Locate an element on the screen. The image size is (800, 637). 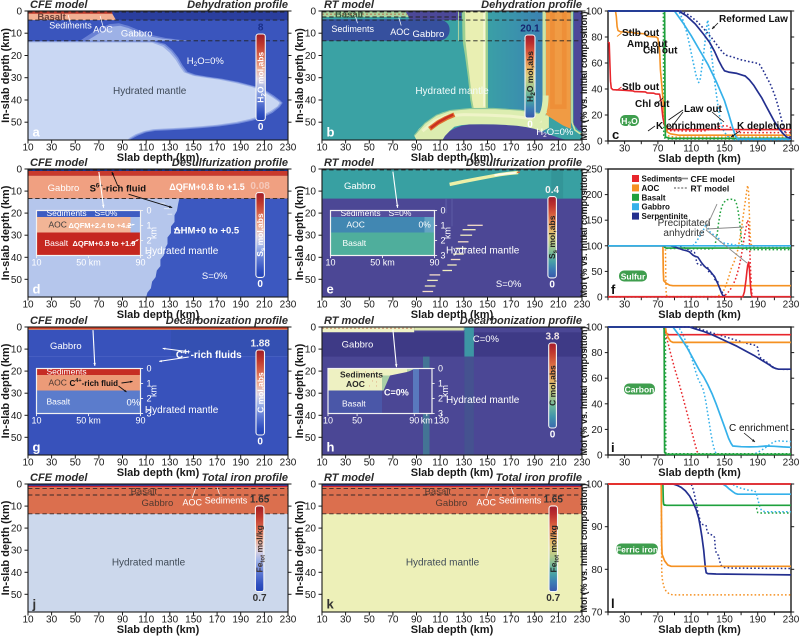
svg-text: Basalt is located at coordinates (349, 15).